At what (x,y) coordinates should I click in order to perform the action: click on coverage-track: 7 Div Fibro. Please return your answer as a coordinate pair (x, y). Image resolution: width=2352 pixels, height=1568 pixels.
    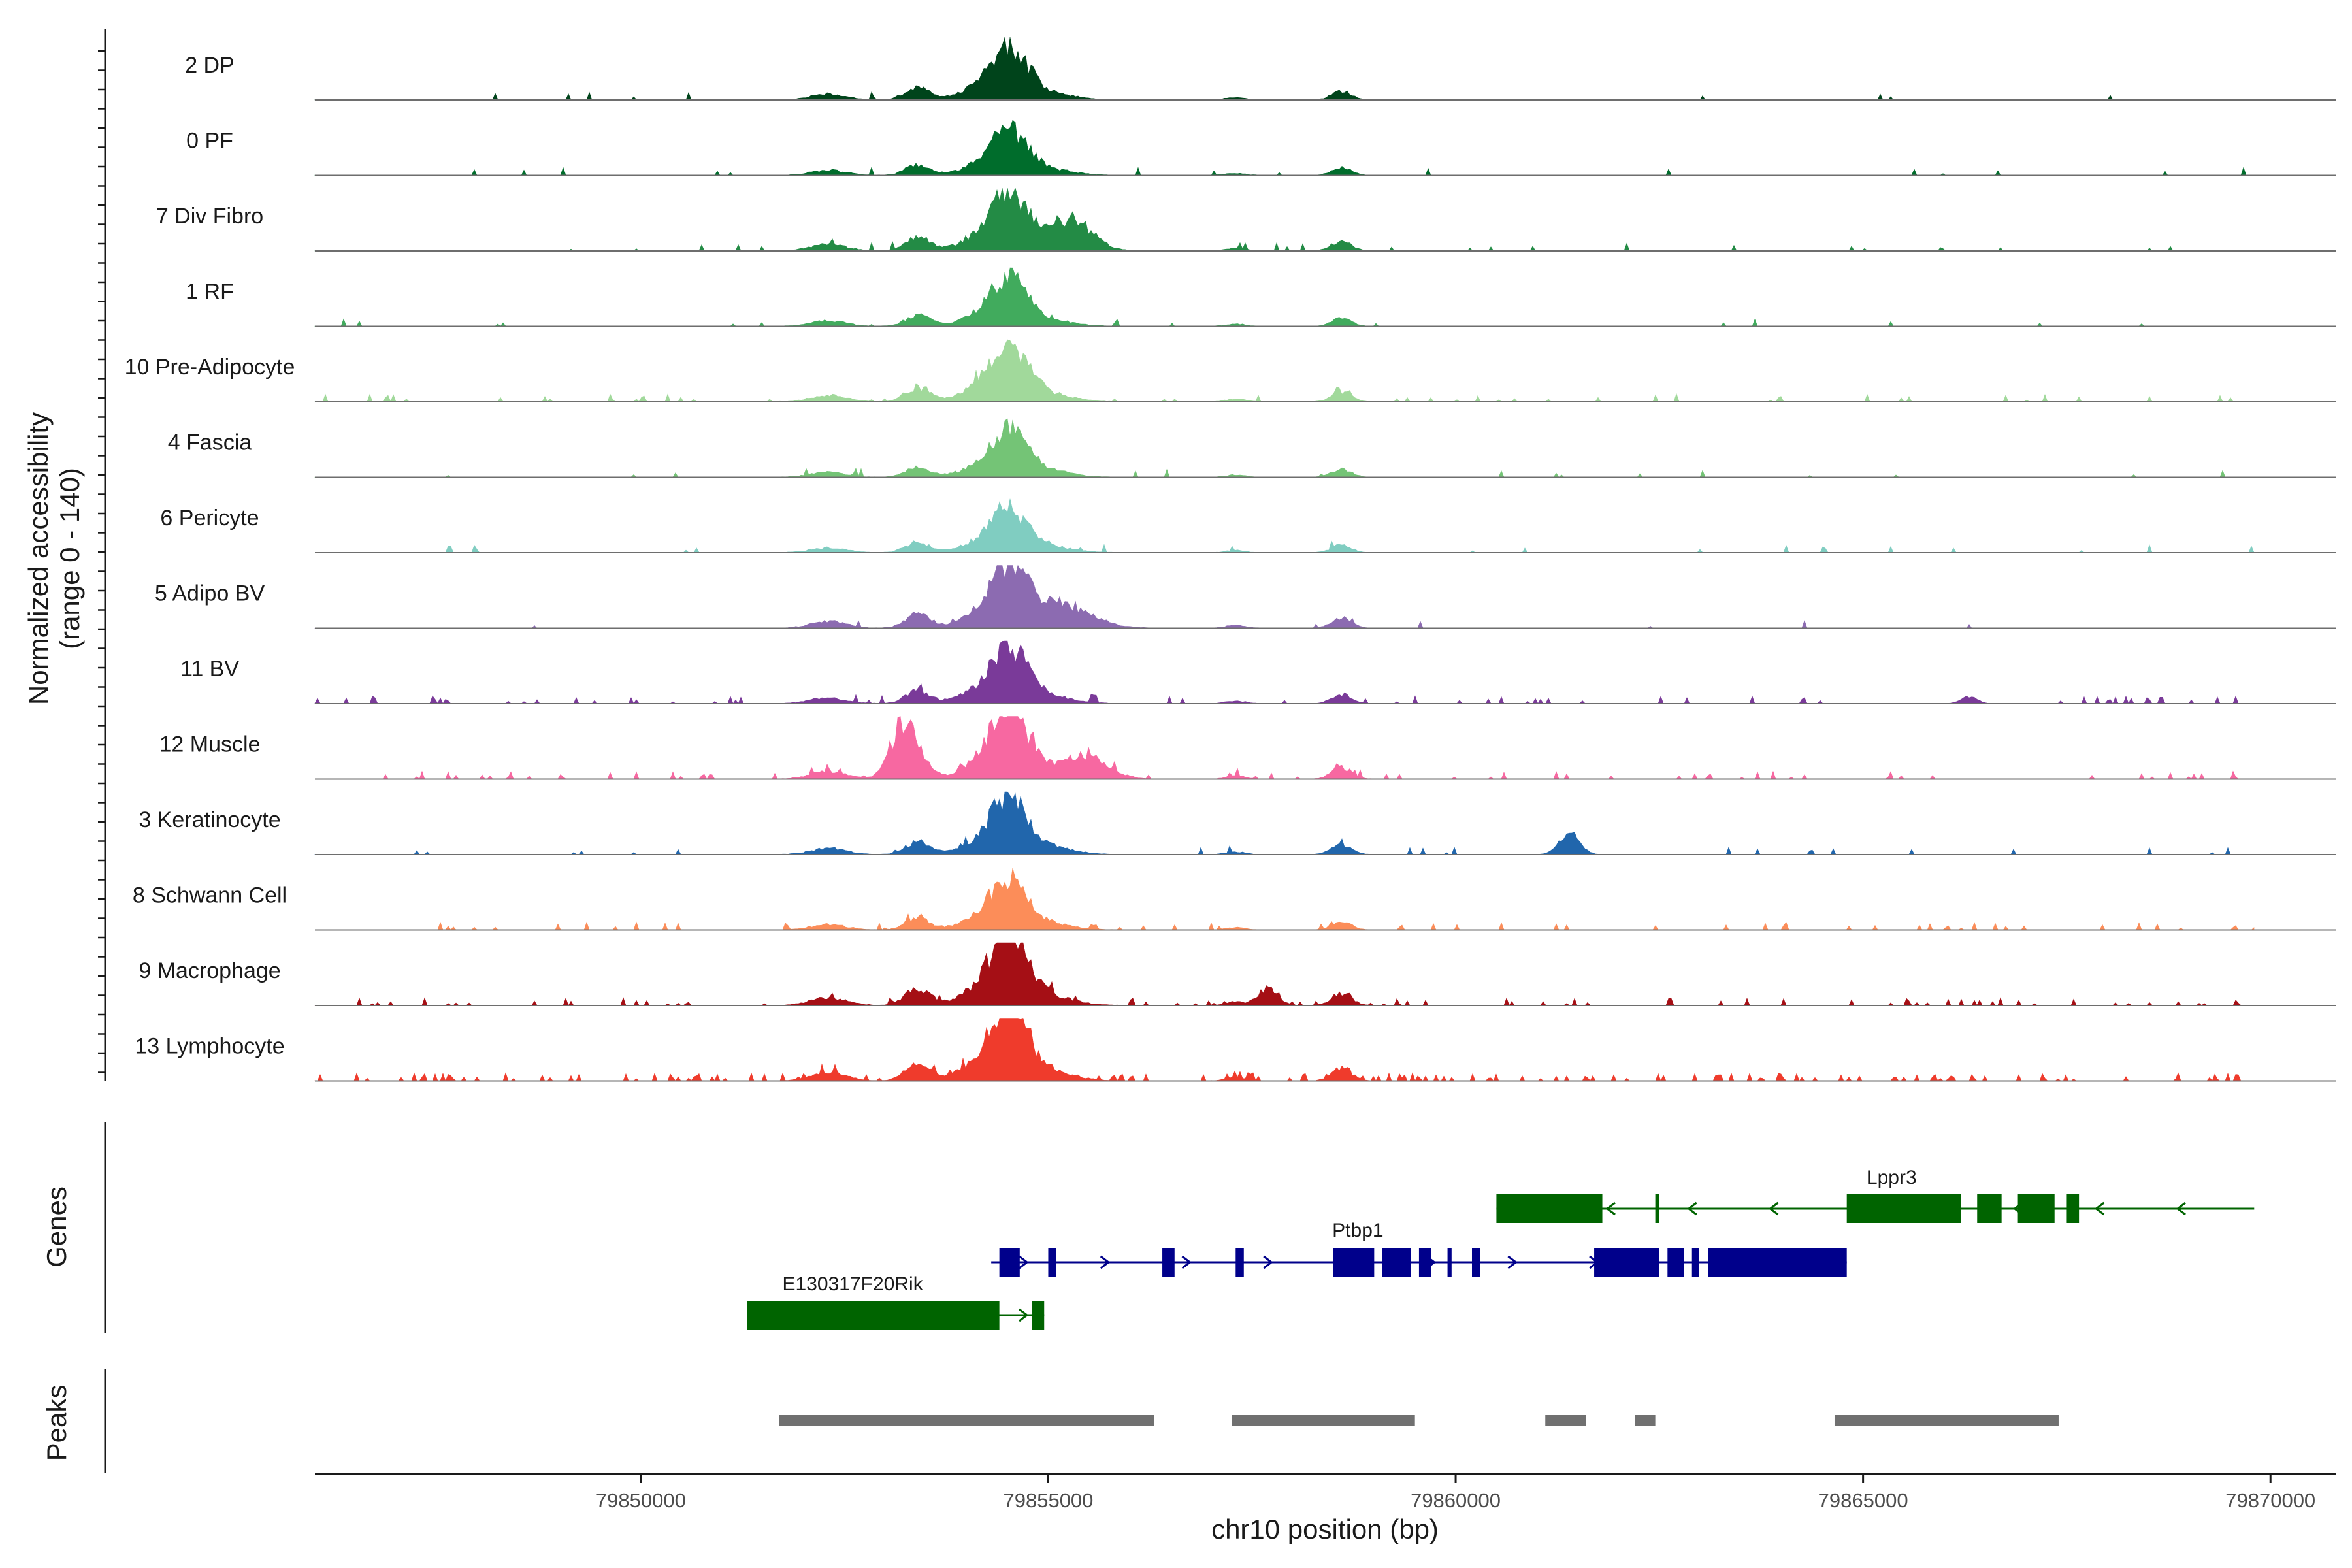
    Looking at the image, I should click on (1246, 220).